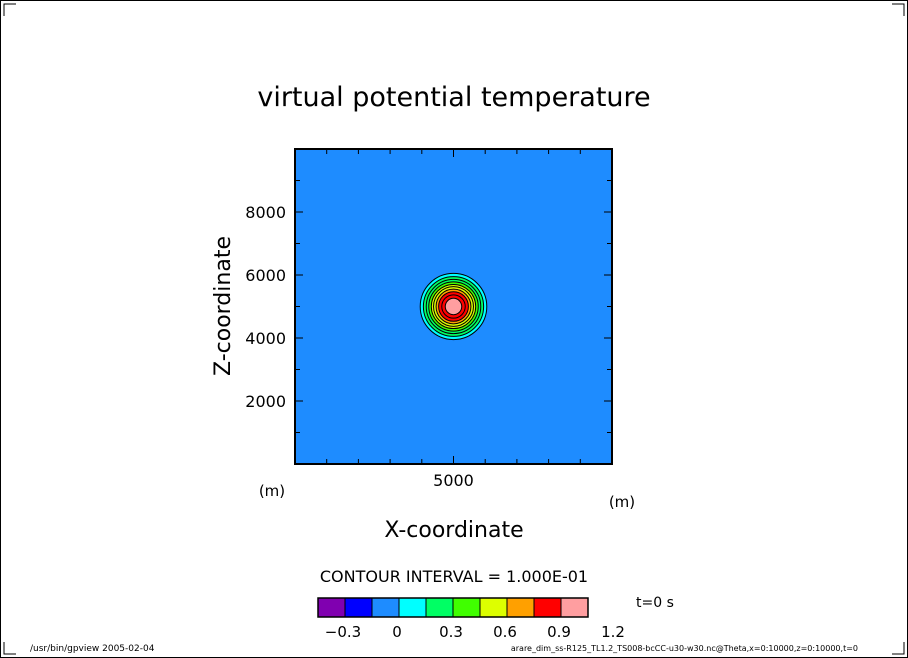 This screenshot has width=908, height=658. I want to click on x-axis-label: X-coordinate, so click(453, 530).